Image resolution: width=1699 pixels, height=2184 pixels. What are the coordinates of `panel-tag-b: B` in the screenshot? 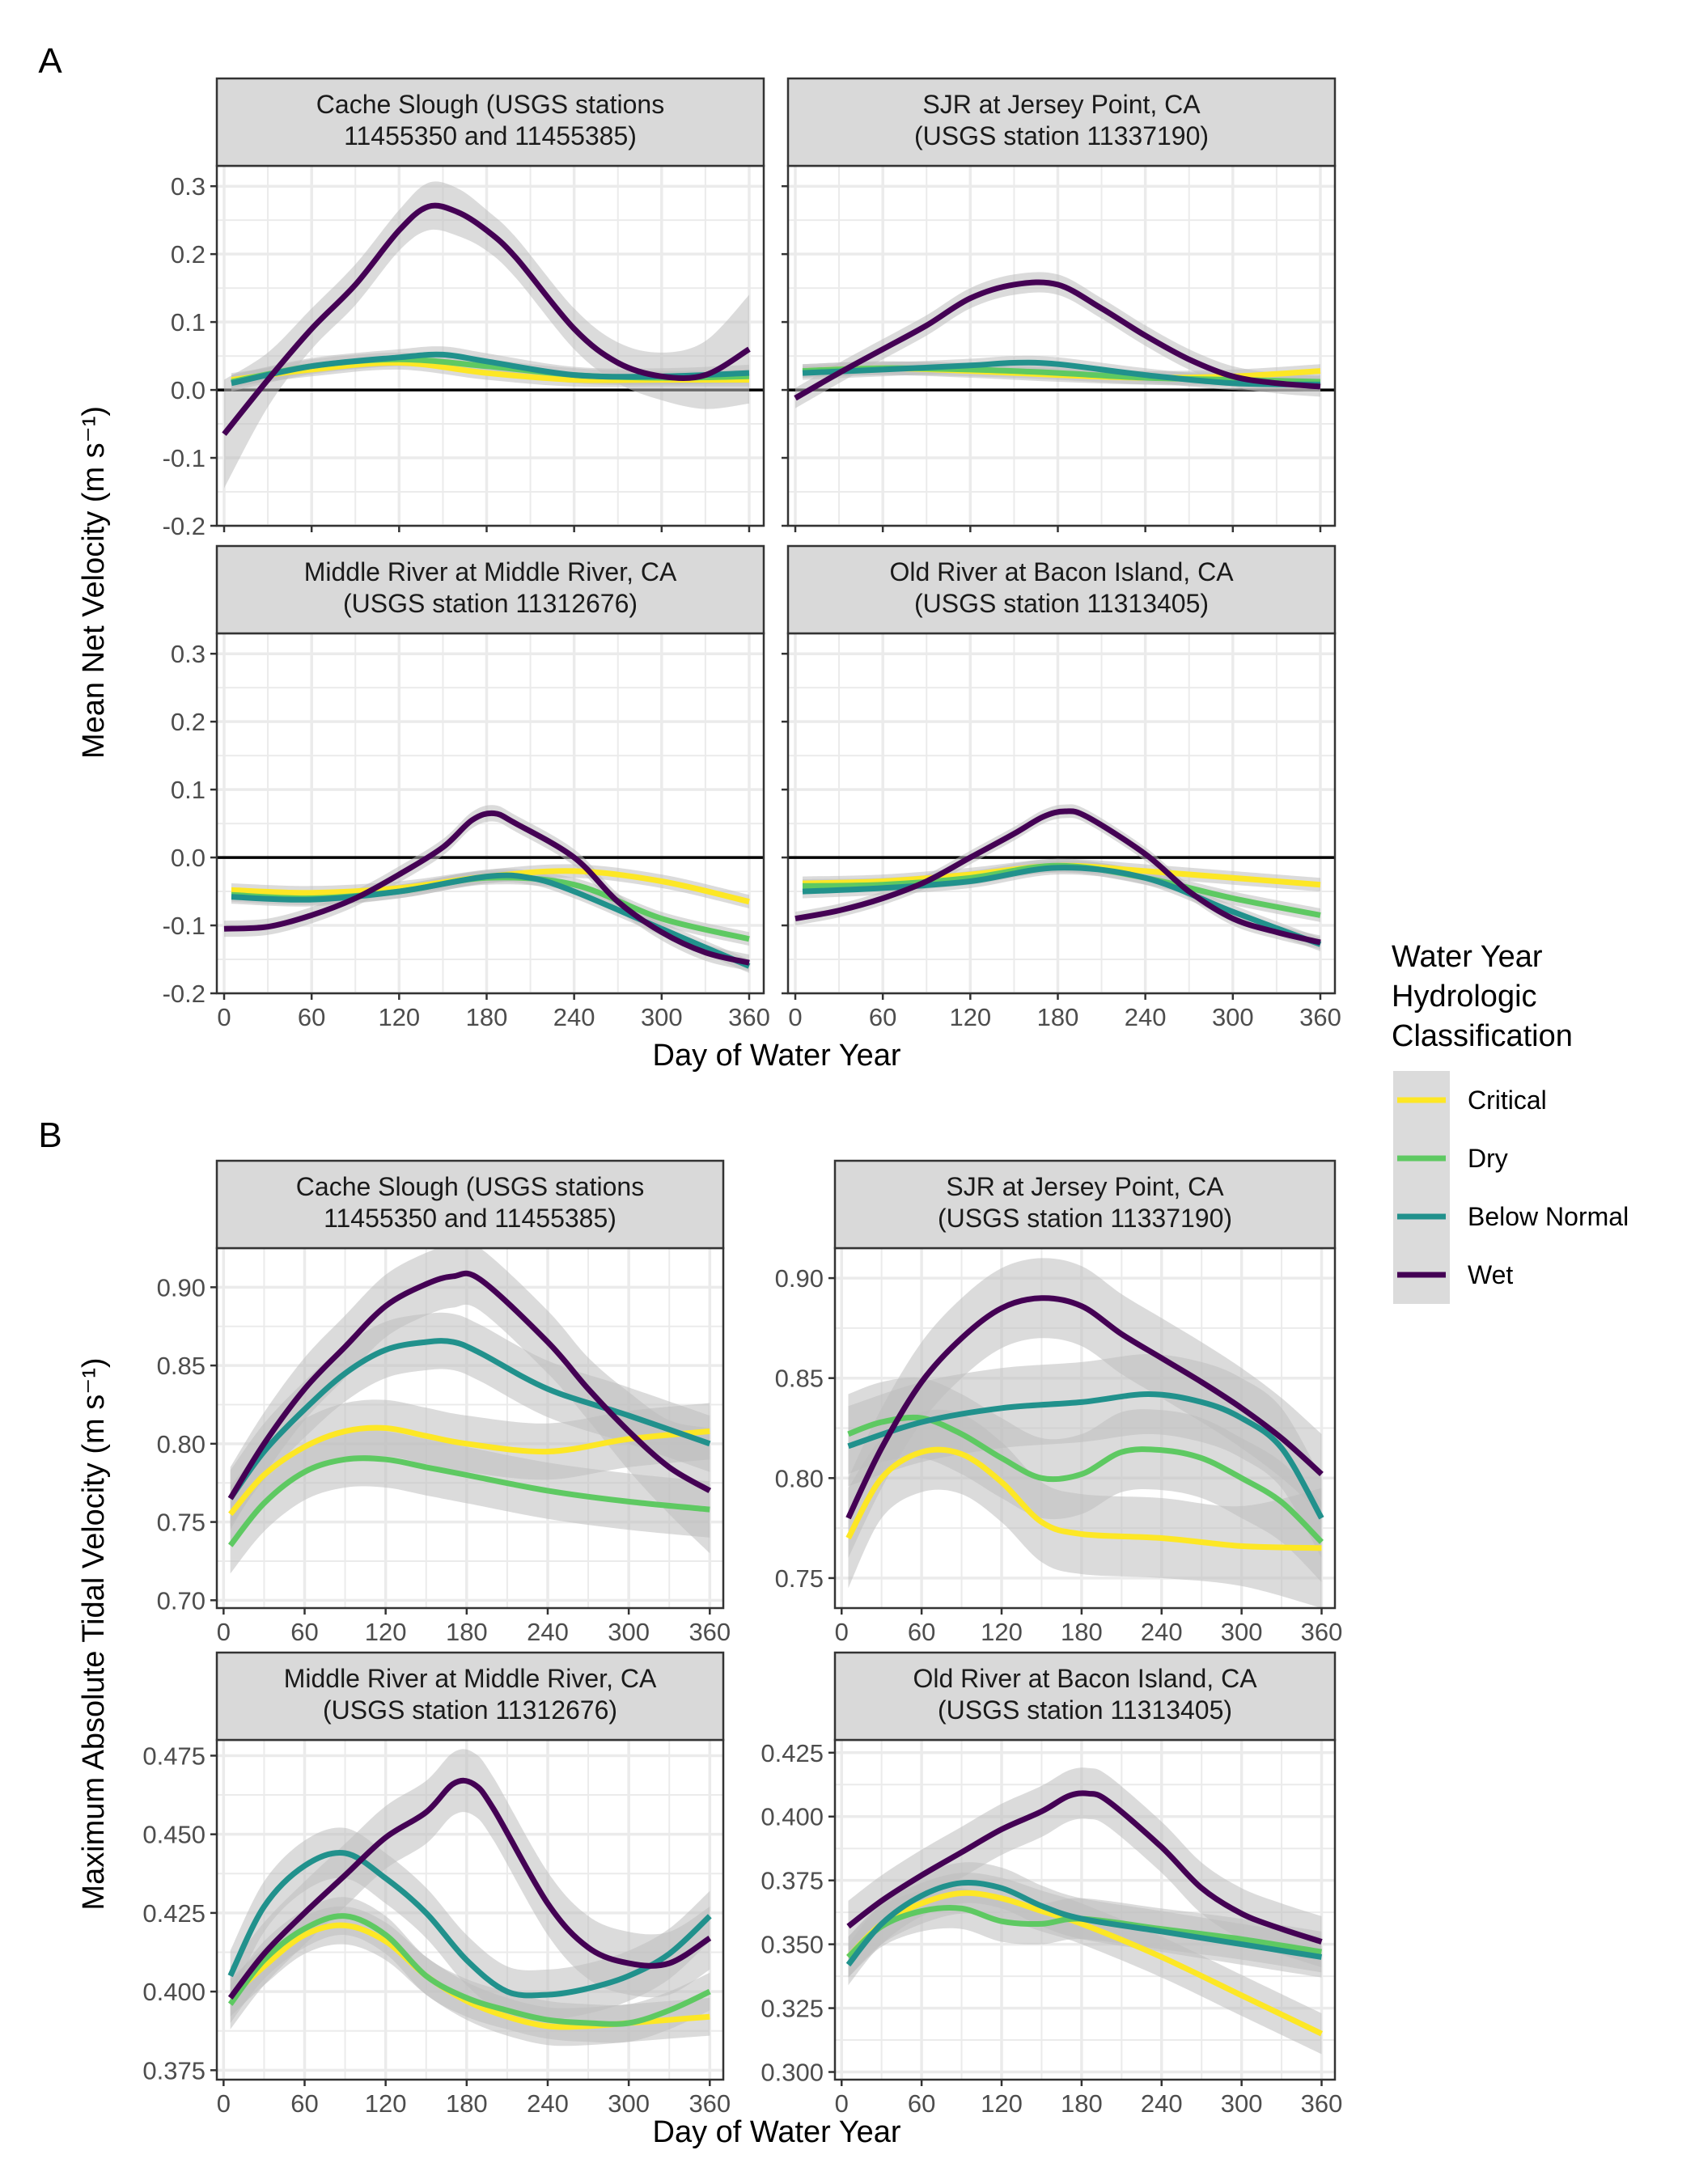 It's located at (49, 1135).